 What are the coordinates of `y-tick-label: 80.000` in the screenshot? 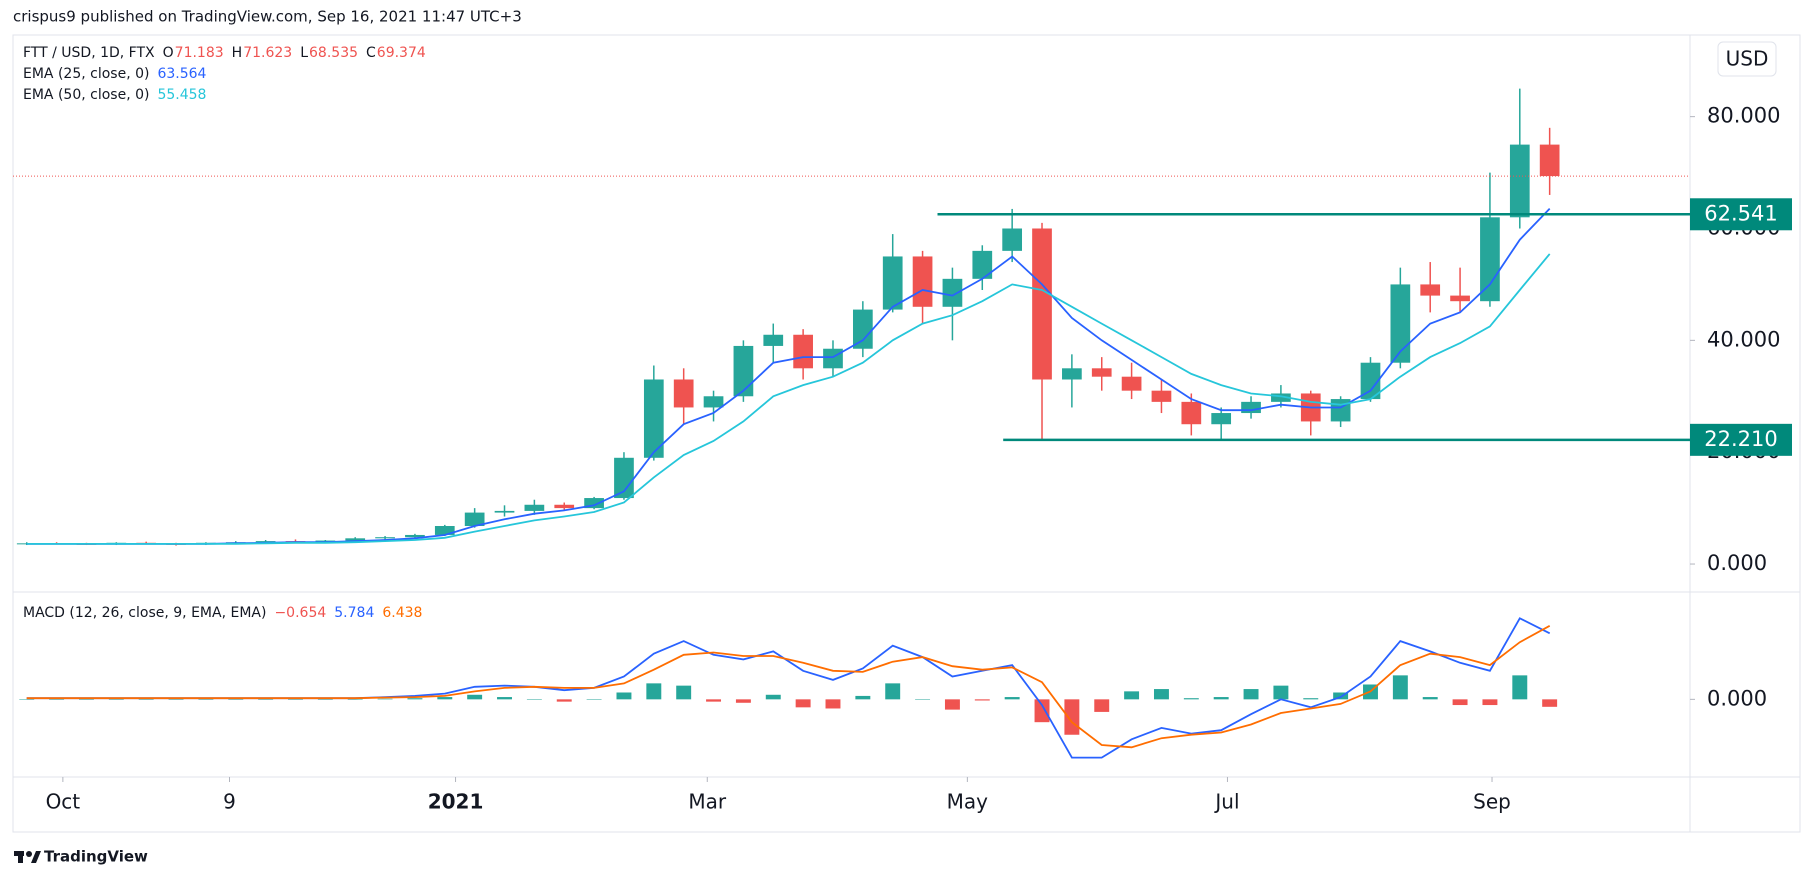 It's located at (1743, 116).